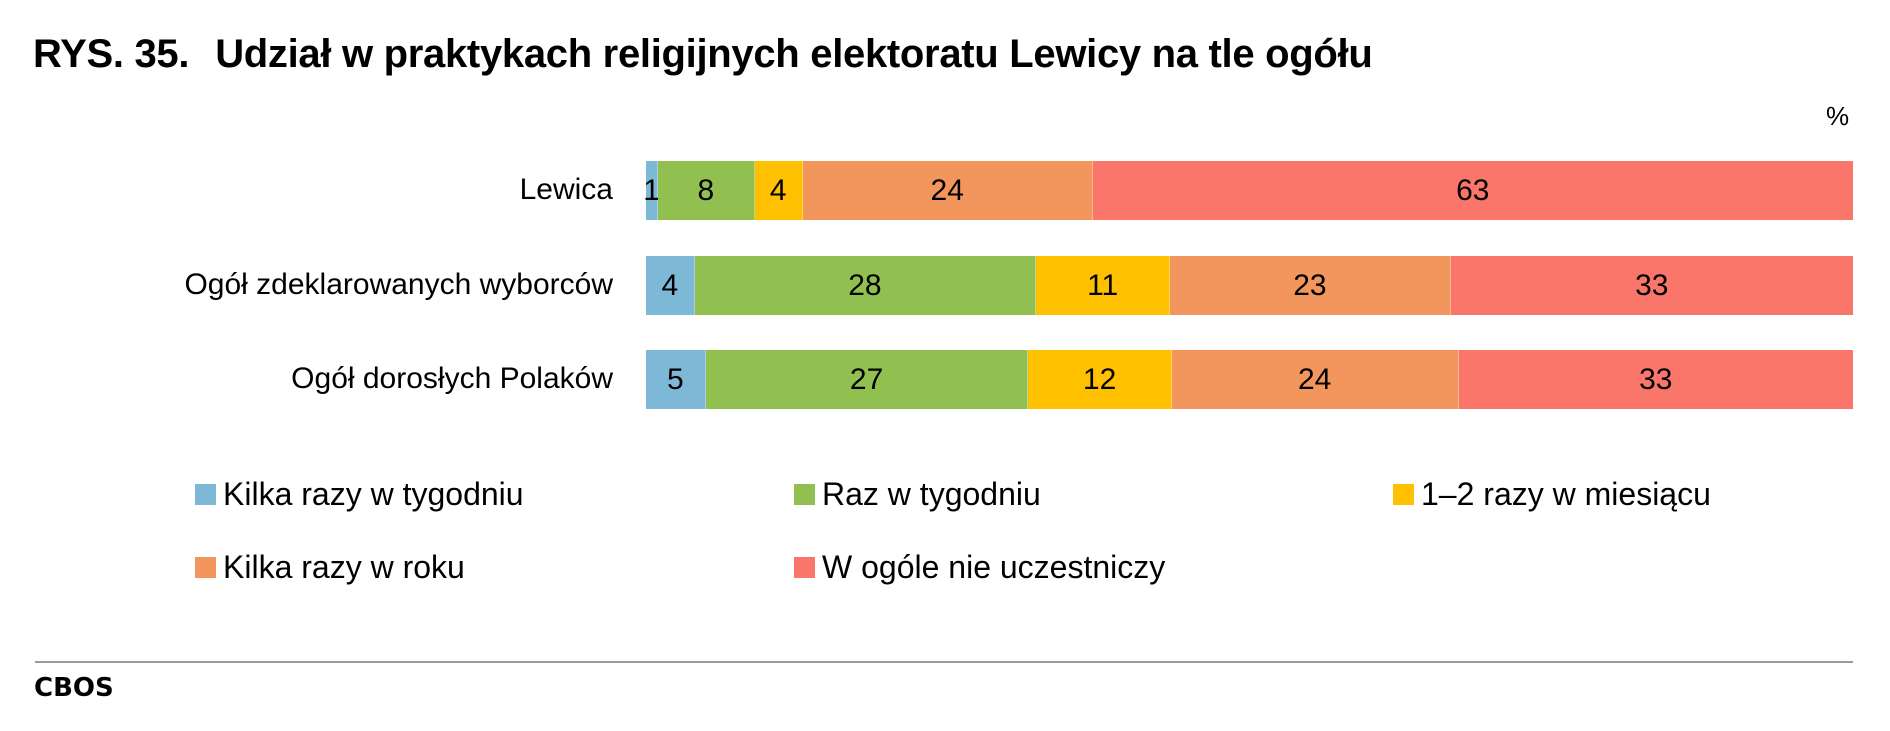 The height and width of the screenshot is (731, 1890). What do you see at coordinates (676, 379) in the screenshot?
I see `segment-kilka-razy-w-tygodniu: 5` at bounding box center [676, 379].